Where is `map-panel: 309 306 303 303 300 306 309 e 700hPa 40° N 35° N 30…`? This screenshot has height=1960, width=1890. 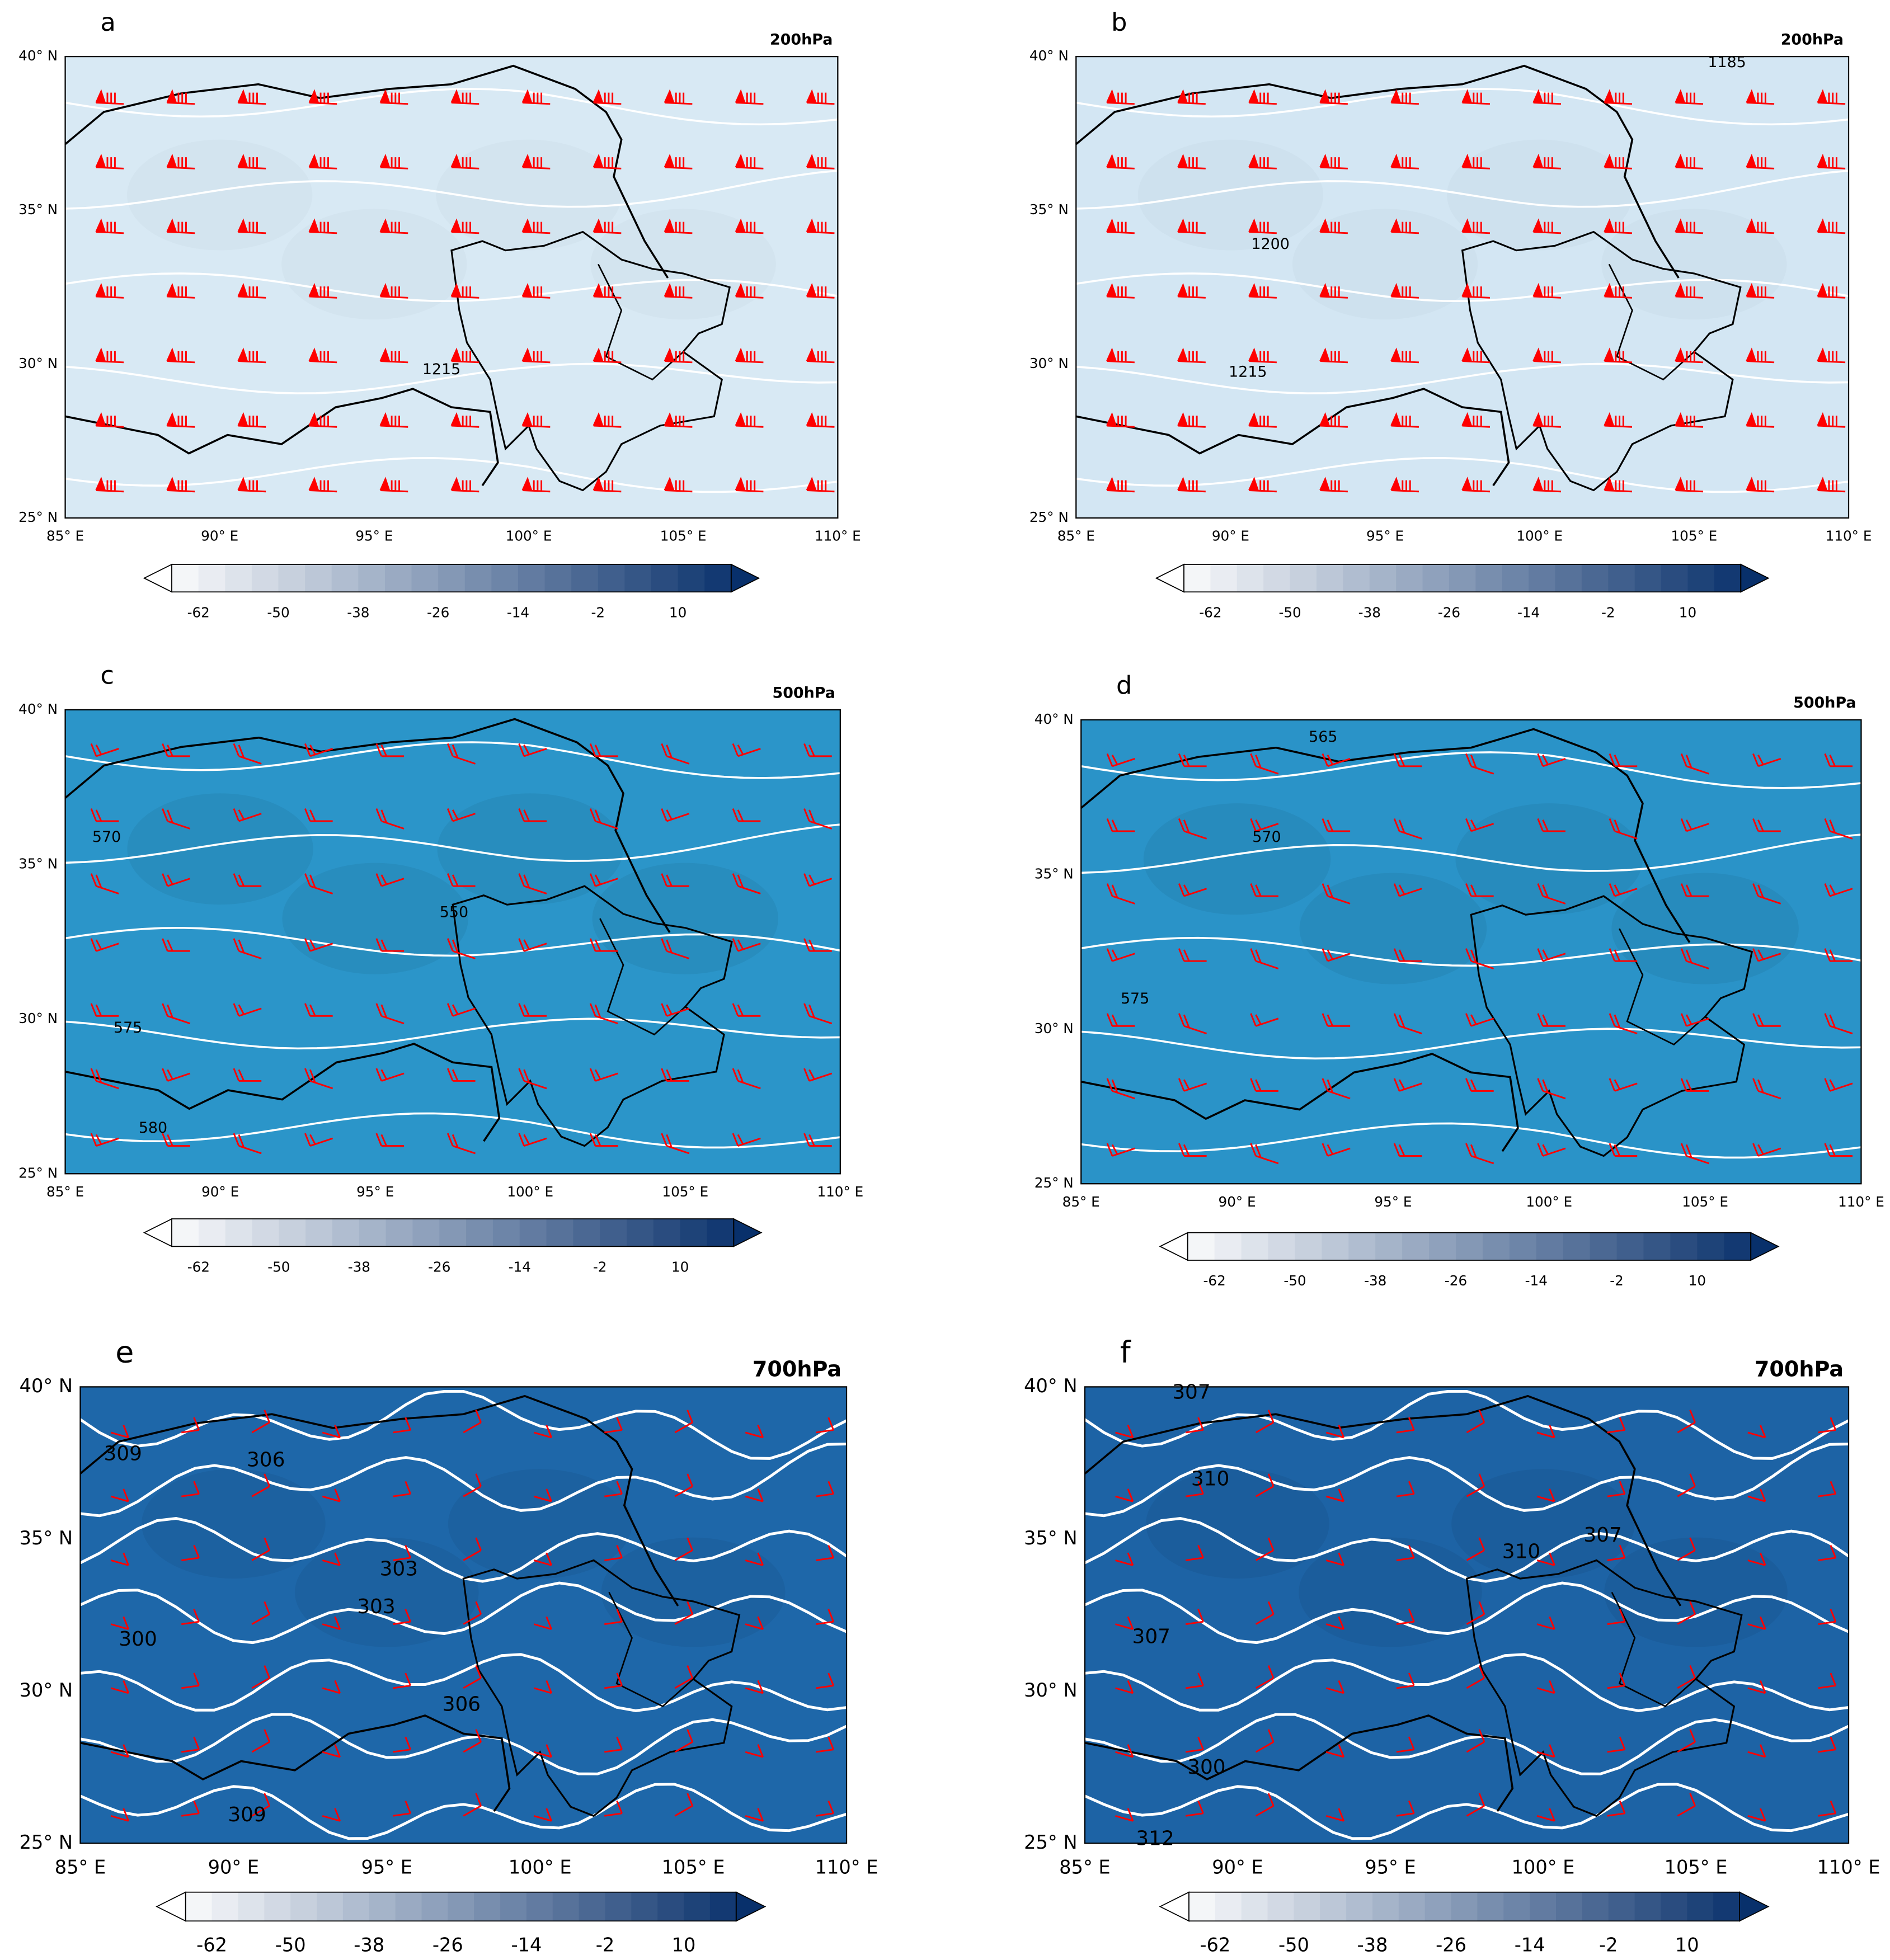 map-panel: 309 306 303 303 300 306 309 e 700hPa 40° N 35° N 30… is located at coordinates (449, 1645).